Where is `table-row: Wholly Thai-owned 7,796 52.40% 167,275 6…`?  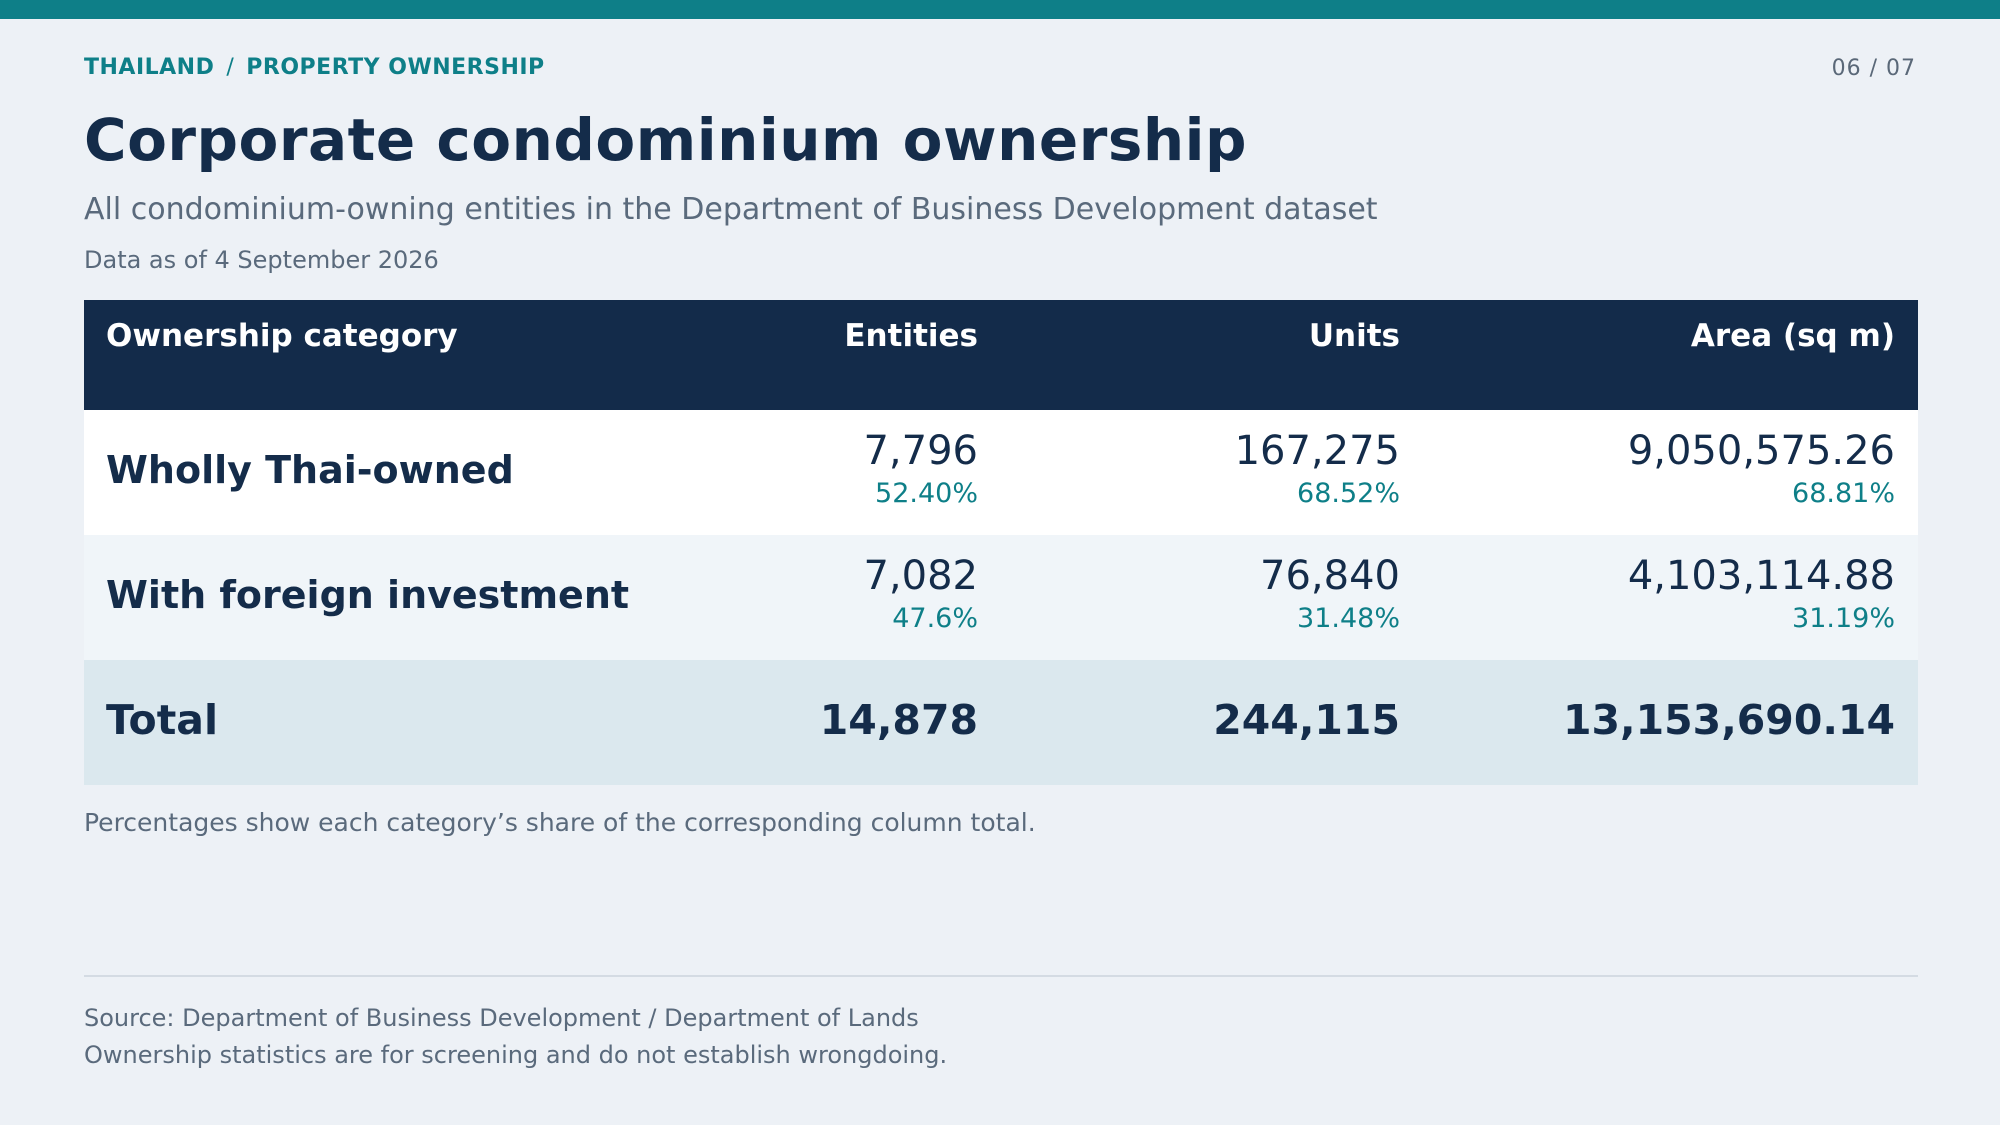
table-row: Wholly Thai-owned 7,796 52.40% 167,275 6… is located at coordinates (1001, 472).